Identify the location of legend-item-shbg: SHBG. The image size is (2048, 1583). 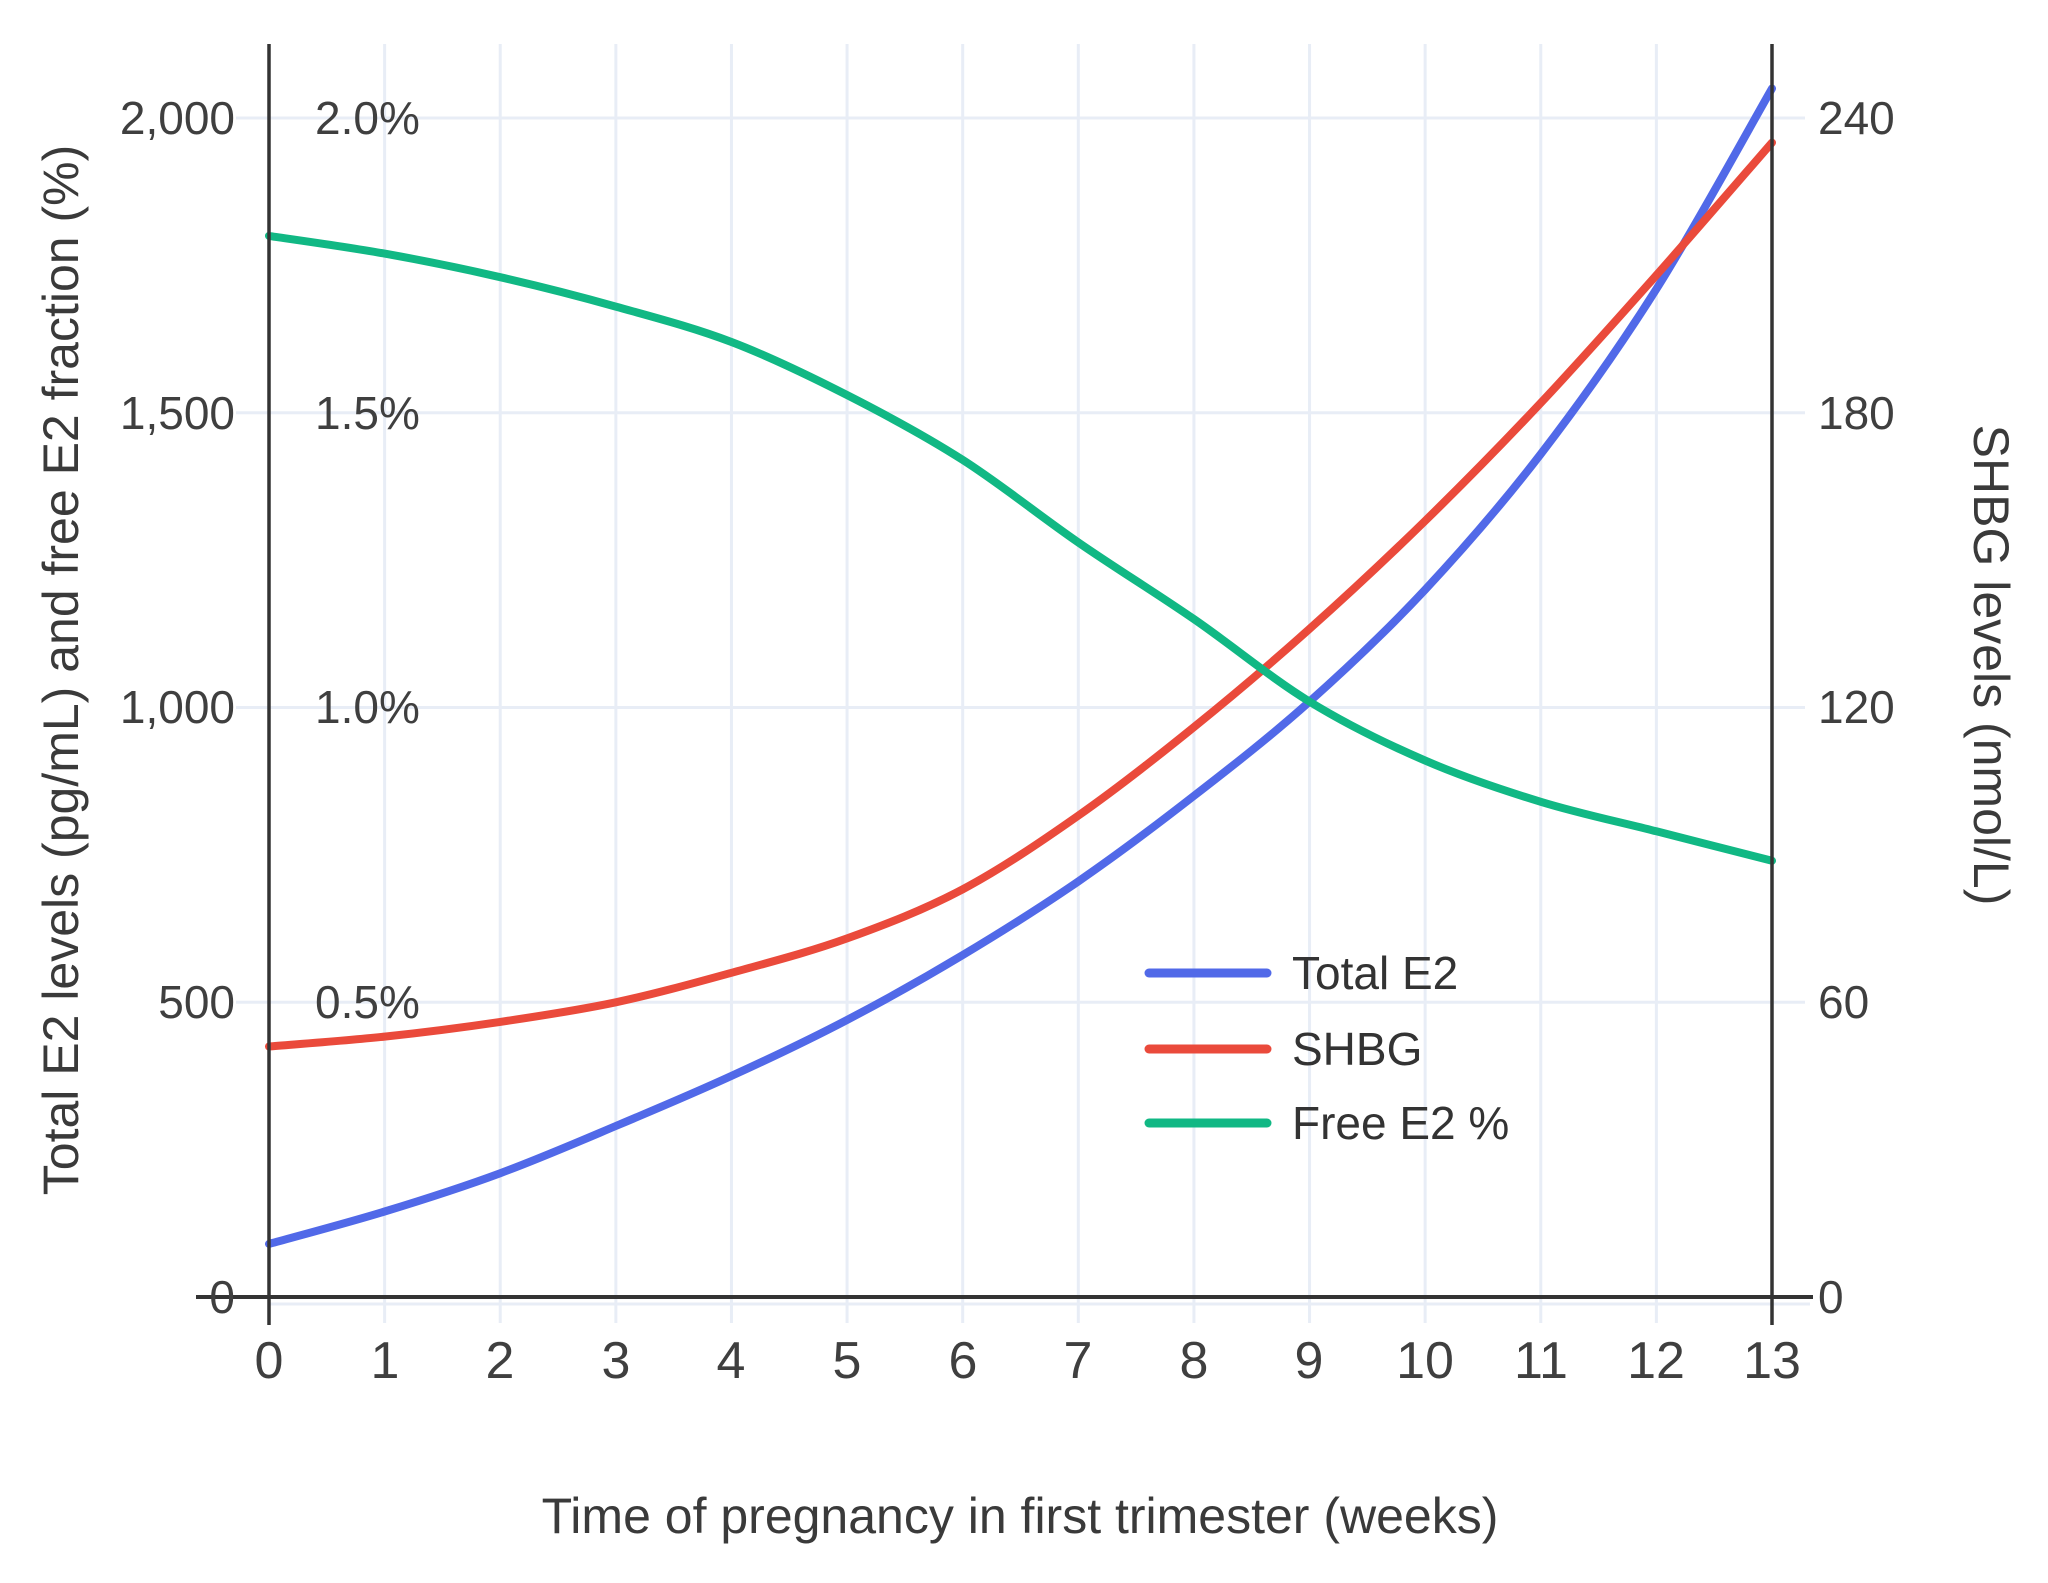
(1283, 1049).